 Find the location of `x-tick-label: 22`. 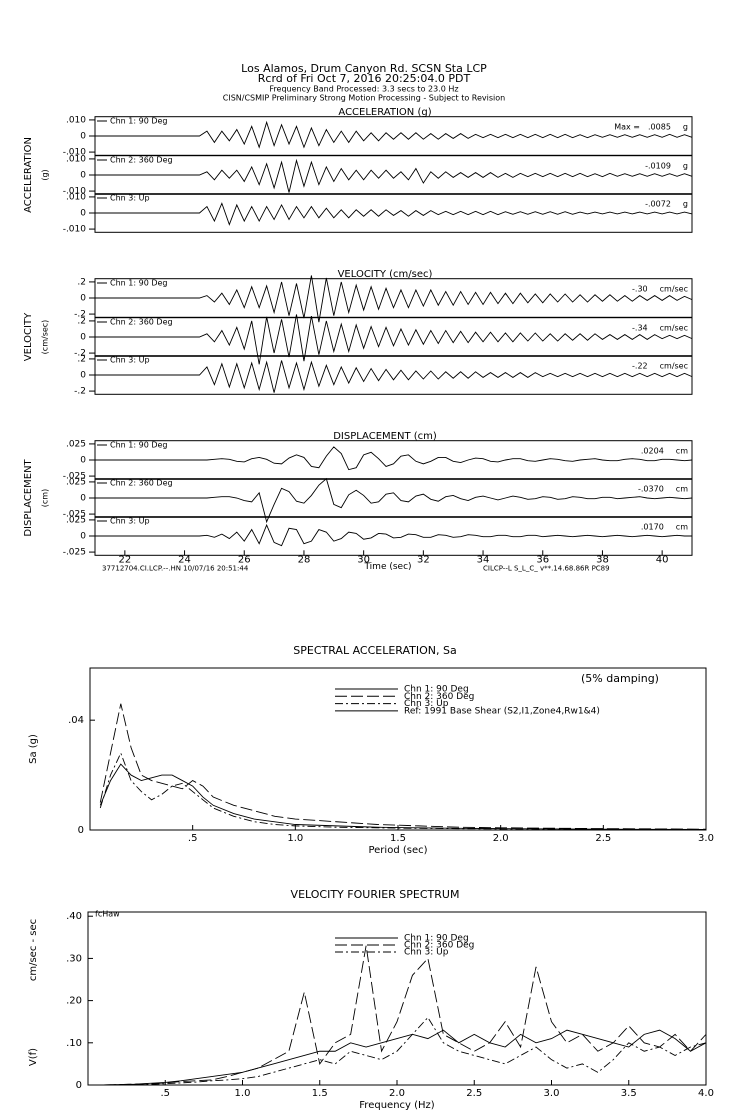

x-tick-label: 22 is located at coordinates (124, 559).